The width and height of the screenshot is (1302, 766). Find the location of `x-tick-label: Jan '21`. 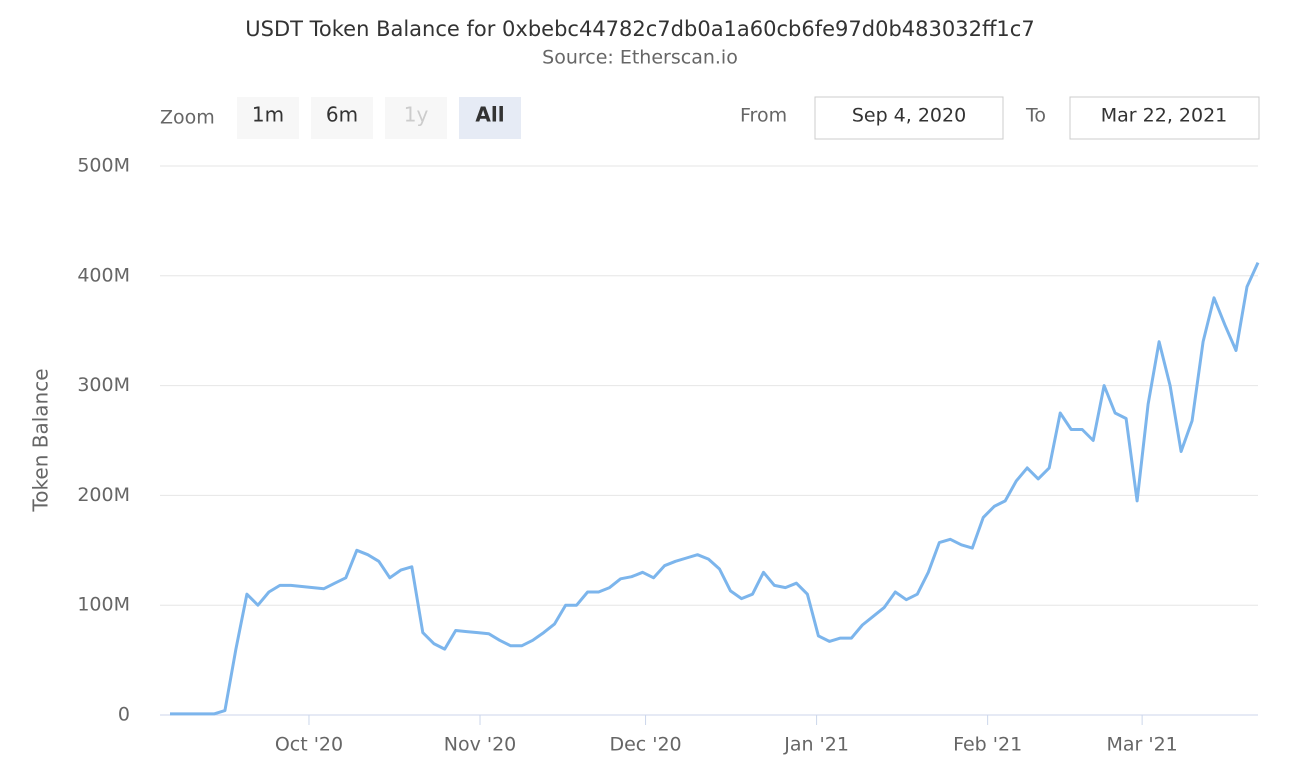

x-tick-label: Jan '21 is located at coordinates (816, 745).